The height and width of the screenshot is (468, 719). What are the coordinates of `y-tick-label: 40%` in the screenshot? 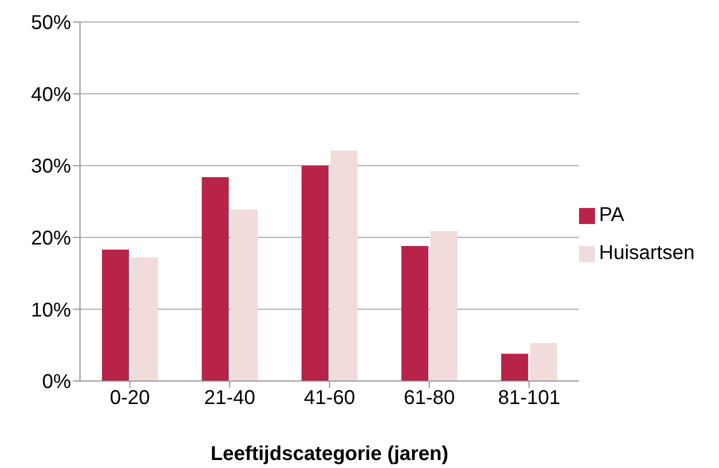 It's located at (51, 95).